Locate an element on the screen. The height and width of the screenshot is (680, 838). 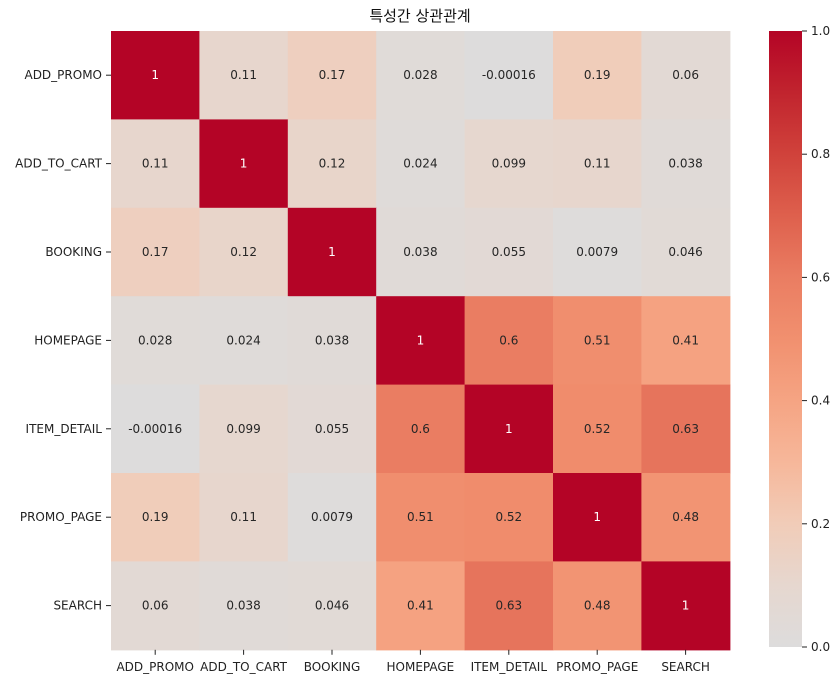
cell-value-label: 0.6 is located at coordinates (420, 429).